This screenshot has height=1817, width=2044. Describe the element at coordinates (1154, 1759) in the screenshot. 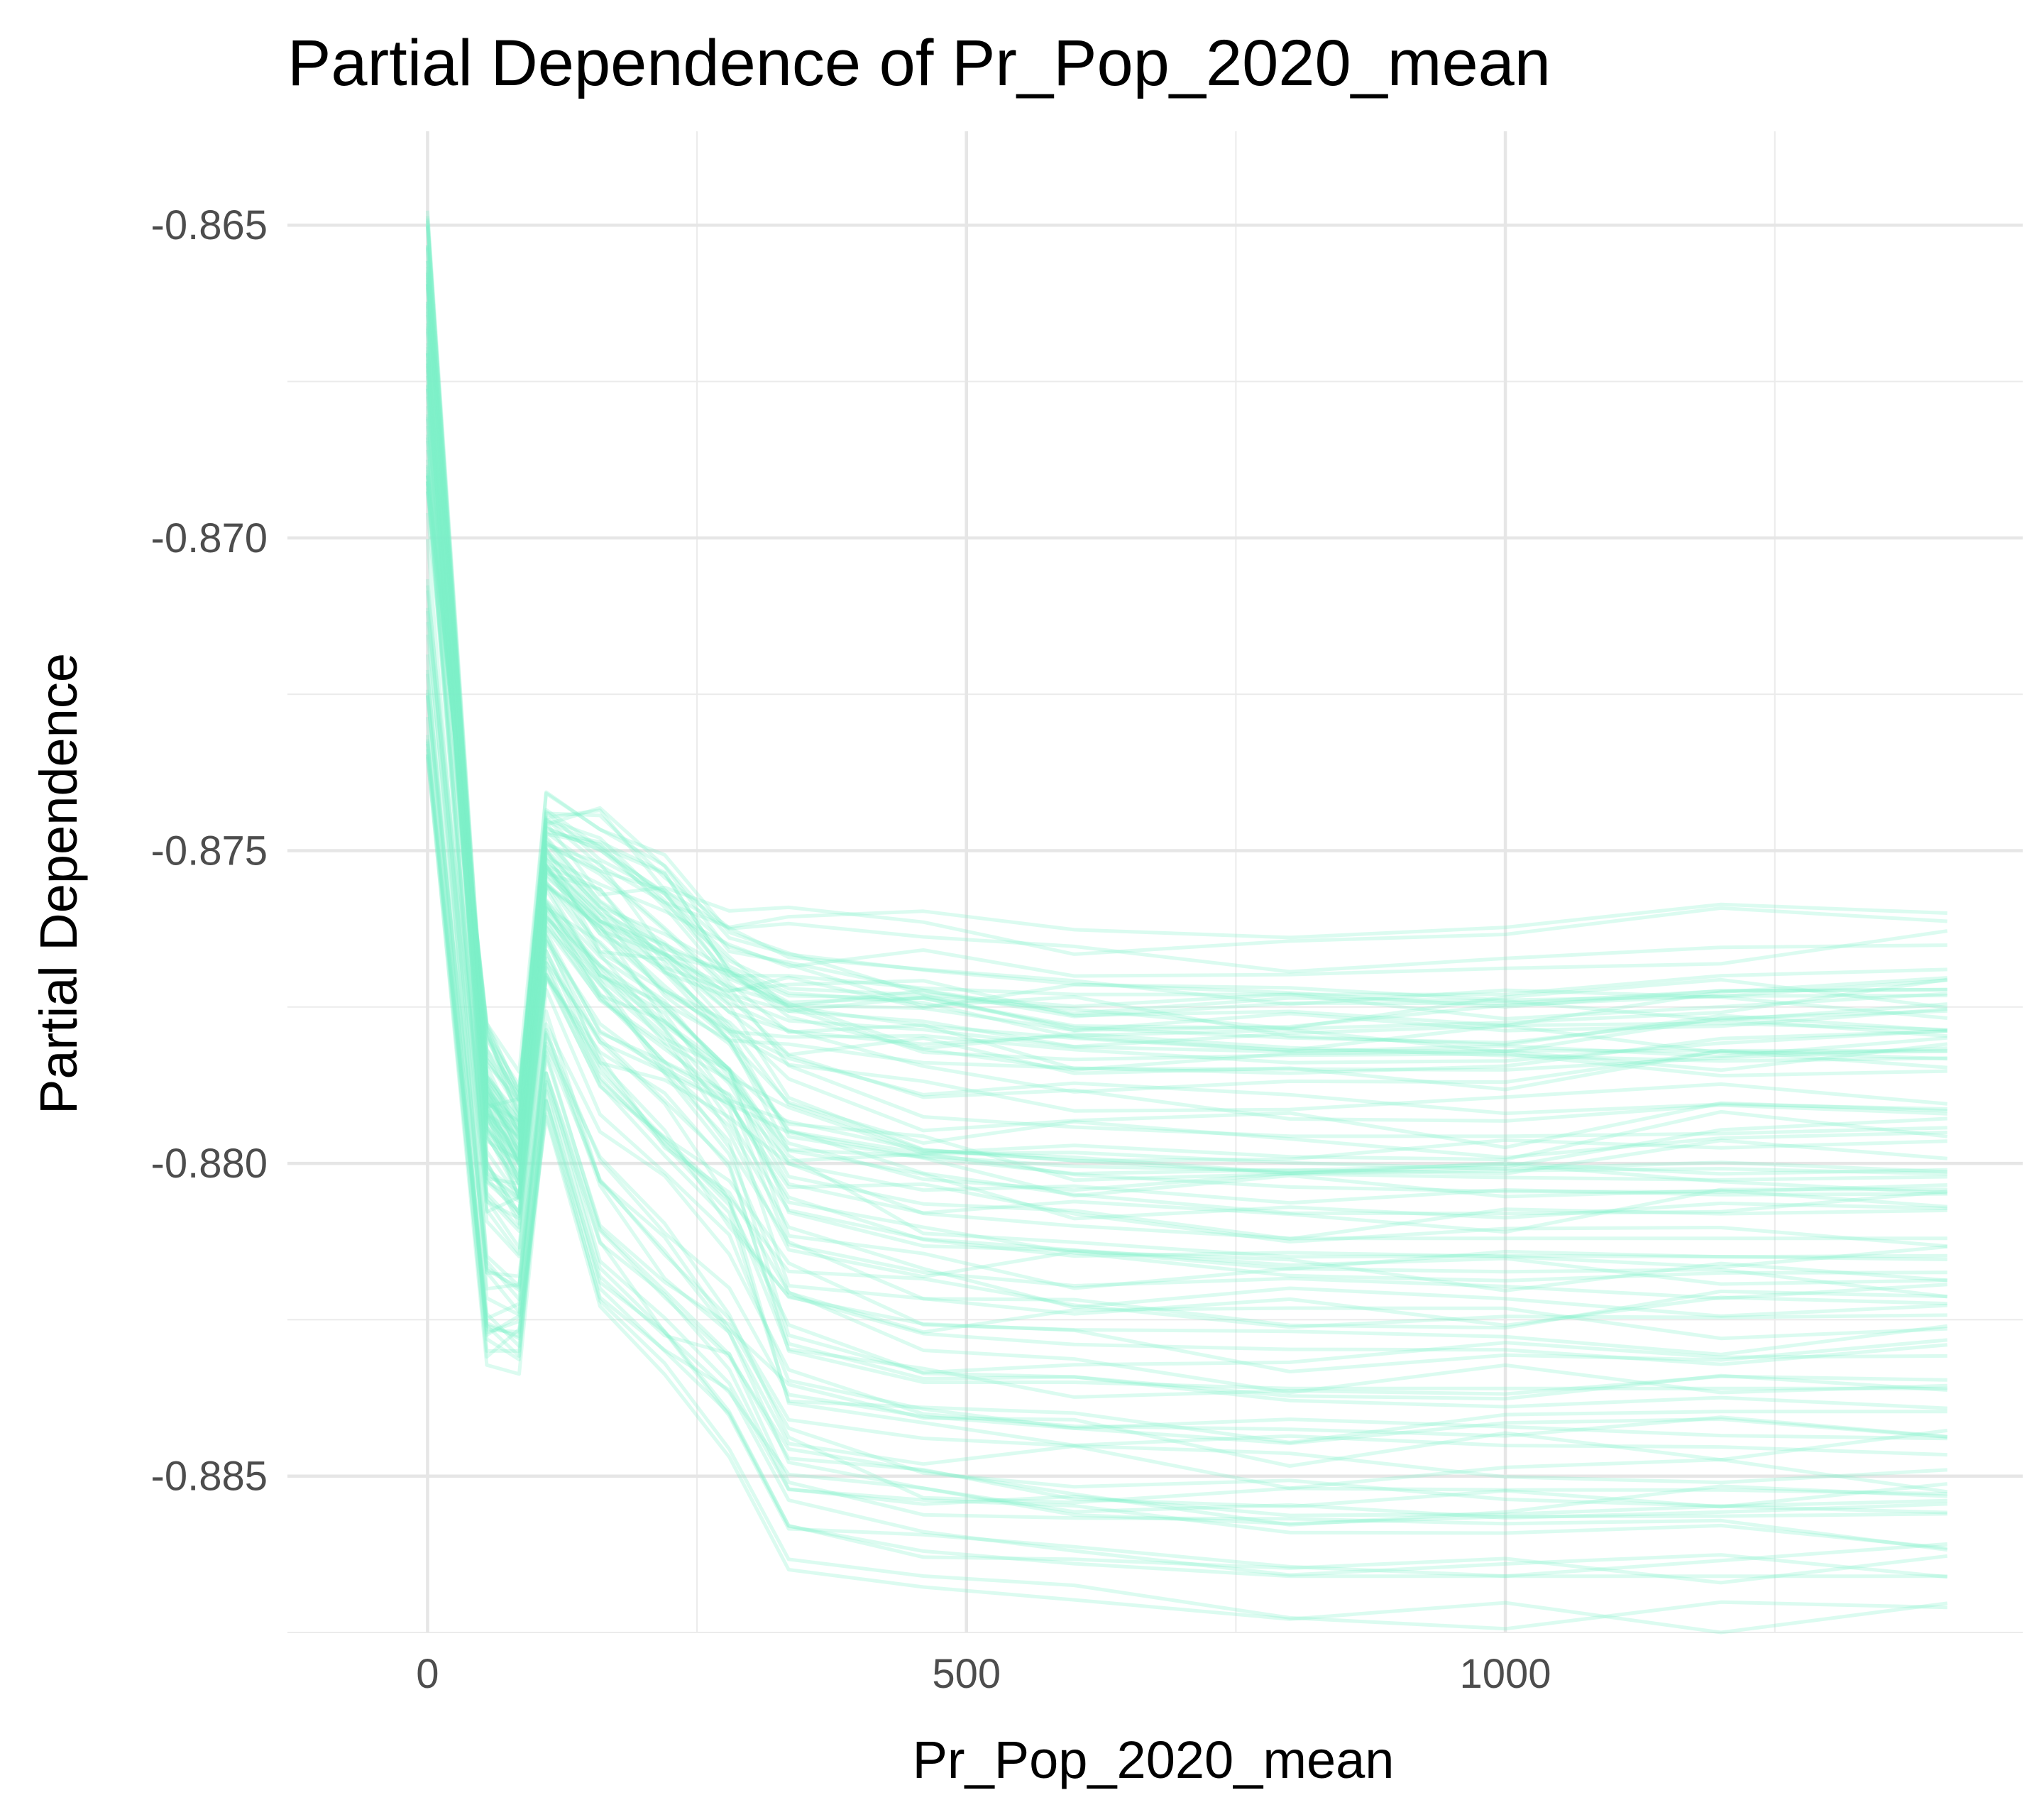

I see `x-axis-title: Pr_Pop_2020_mean` at that location.